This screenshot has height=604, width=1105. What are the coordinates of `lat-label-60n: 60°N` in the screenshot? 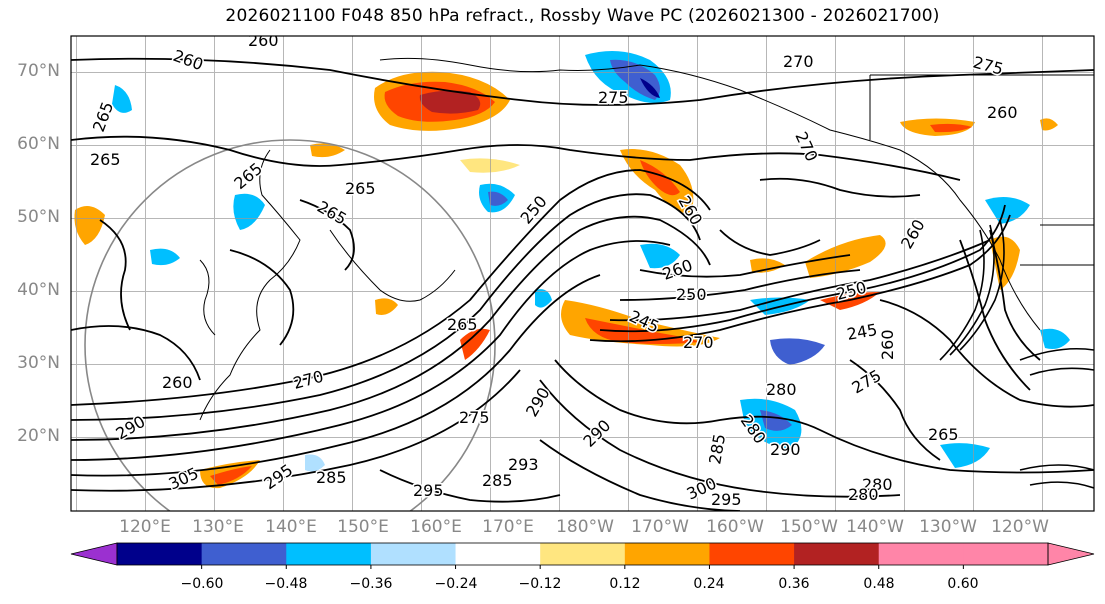 It's located at (38, 144).